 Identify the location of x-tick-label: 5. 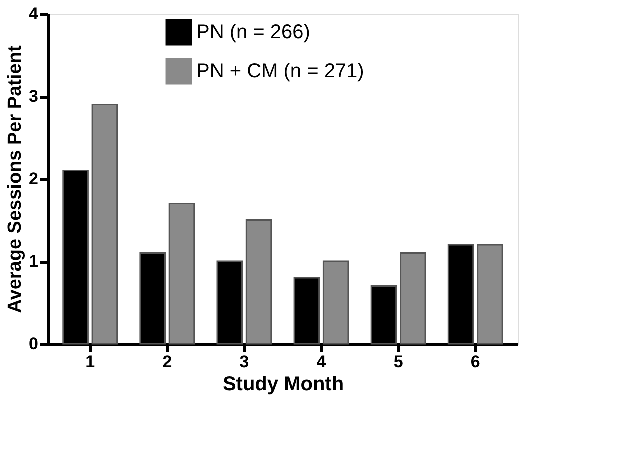
(399, 362).